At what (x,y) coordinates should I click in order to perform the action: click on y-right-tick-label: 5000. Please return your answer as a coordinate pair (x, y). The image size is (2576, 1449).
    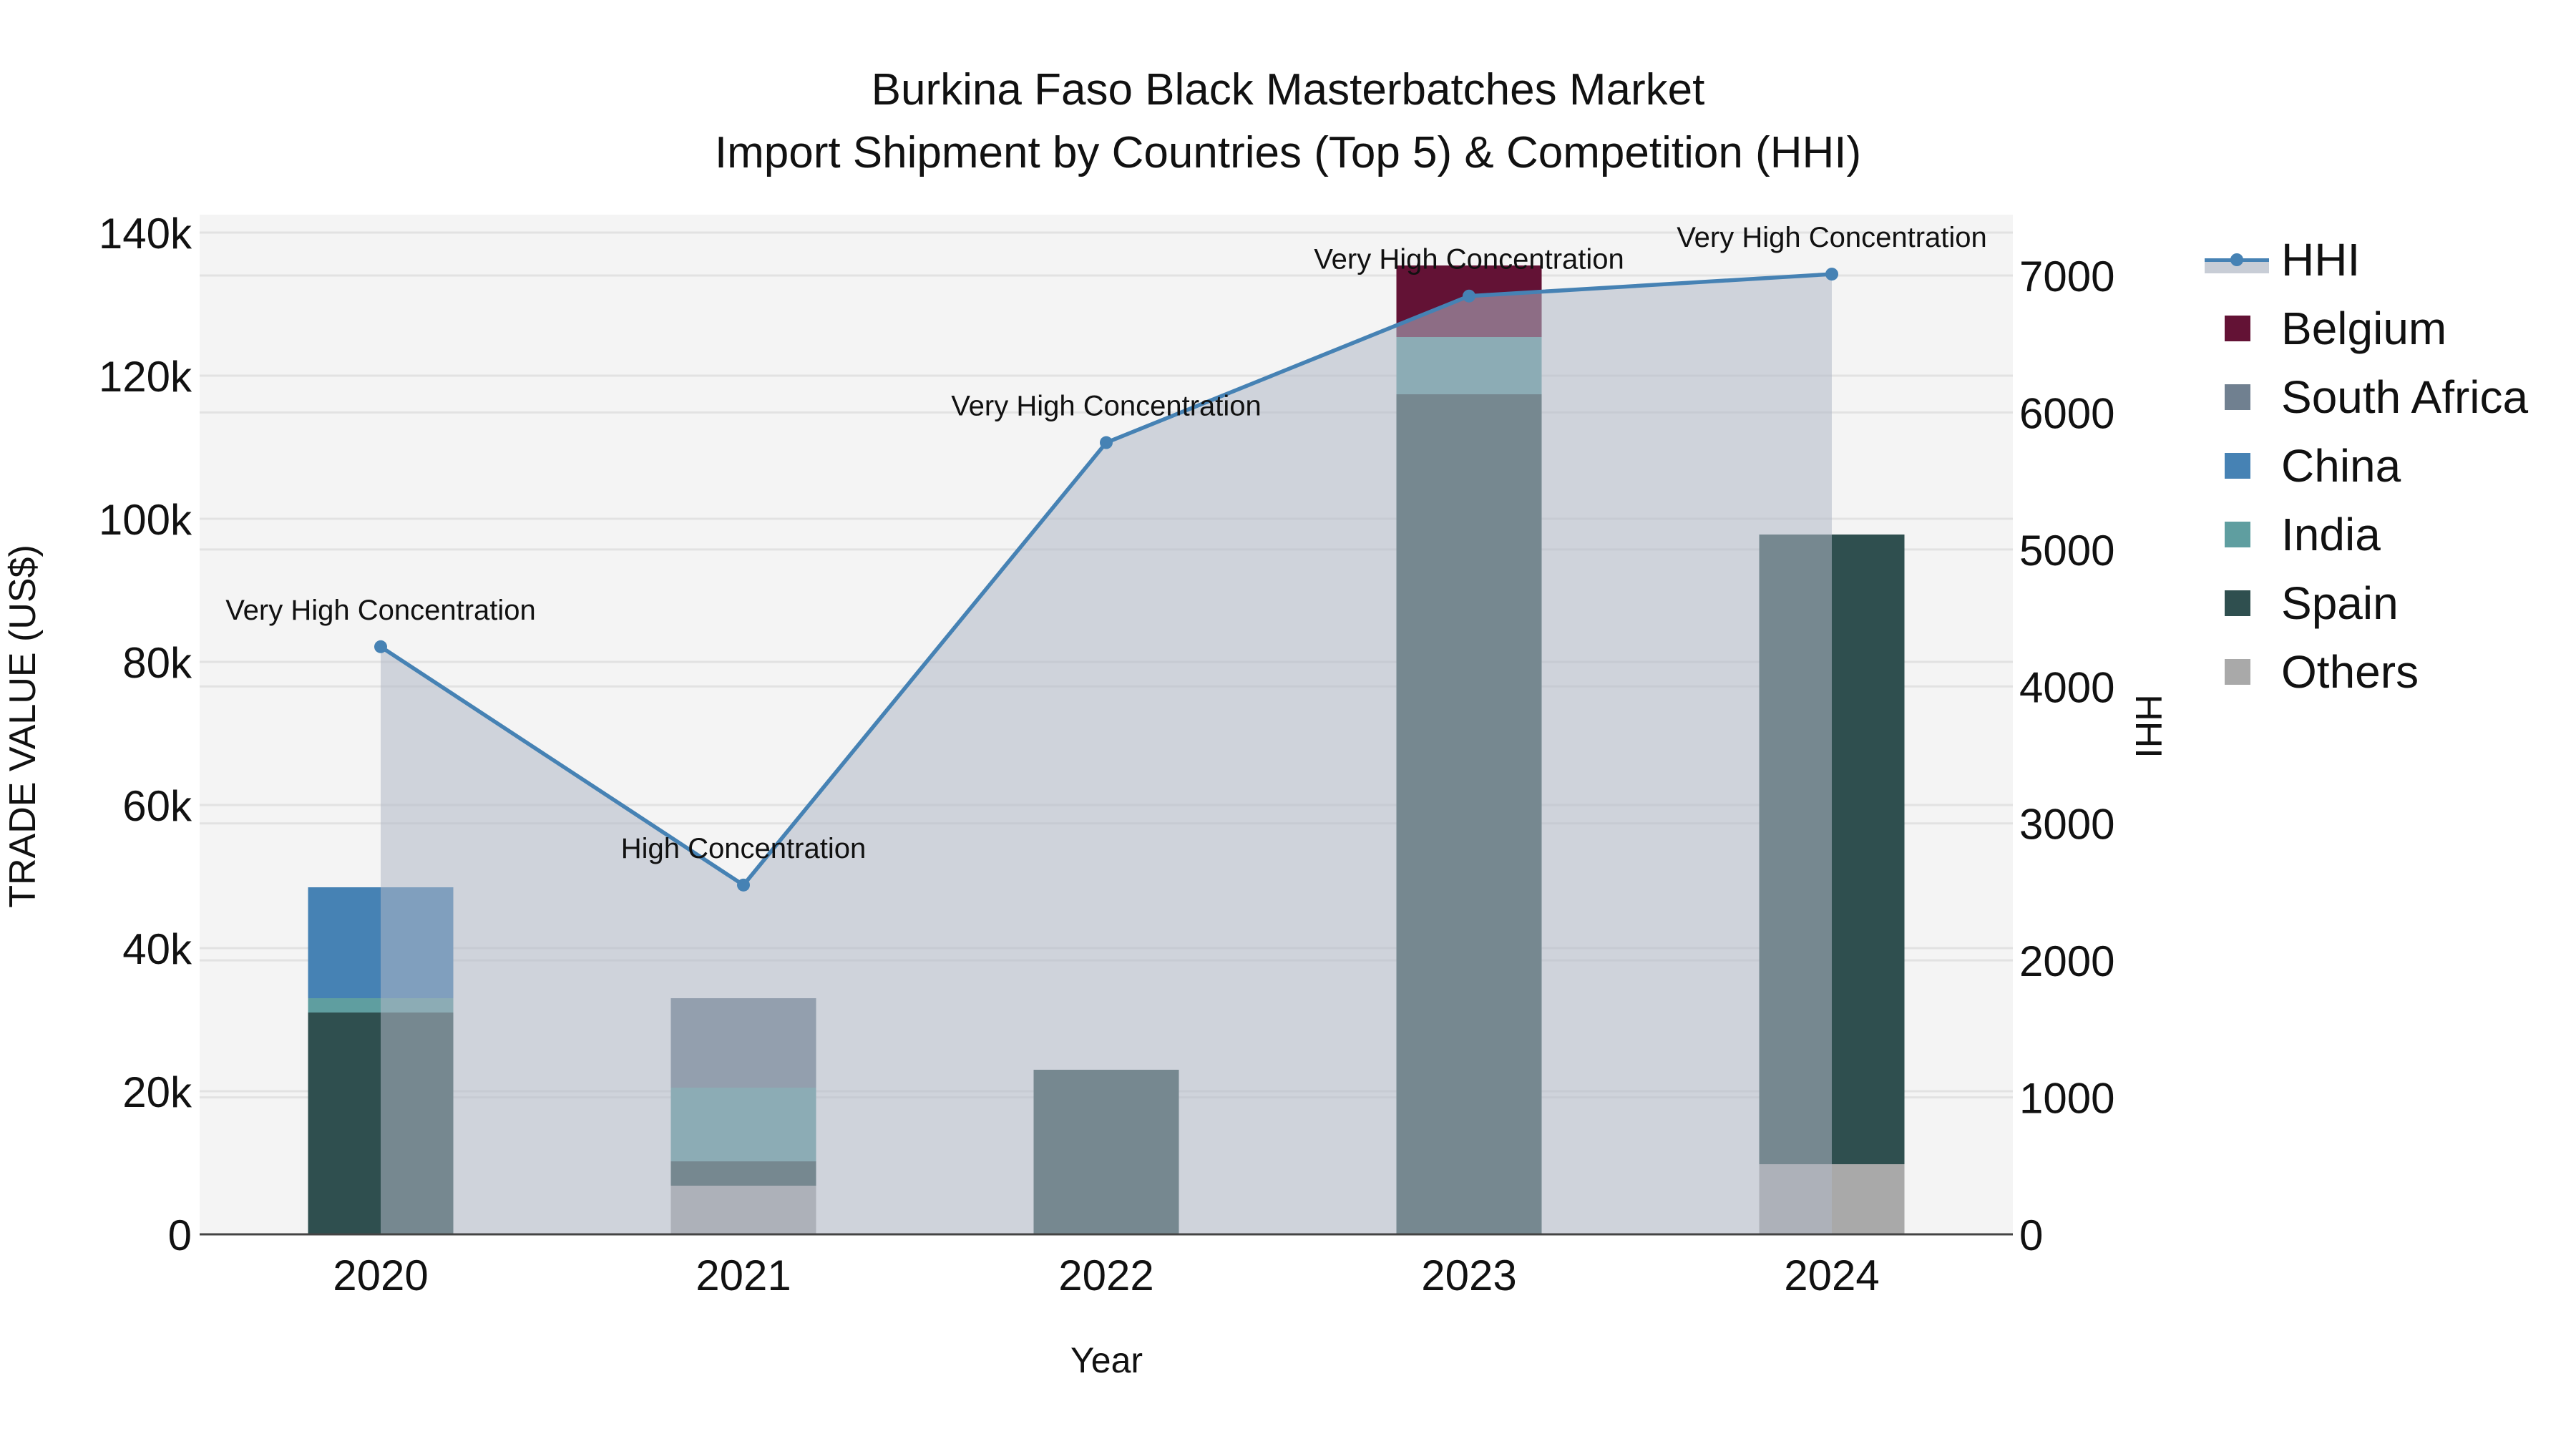
    Looking at the image, I should click on (2066, 551).